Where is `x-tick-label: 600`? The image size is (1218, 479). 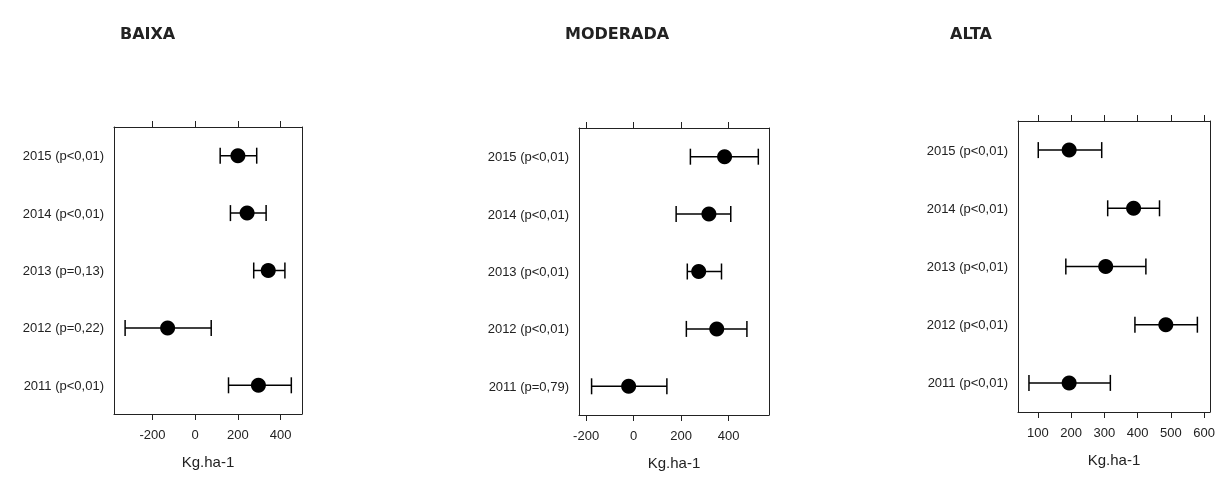 x-tick-label: 600 is located at coordinates (1204, 432).